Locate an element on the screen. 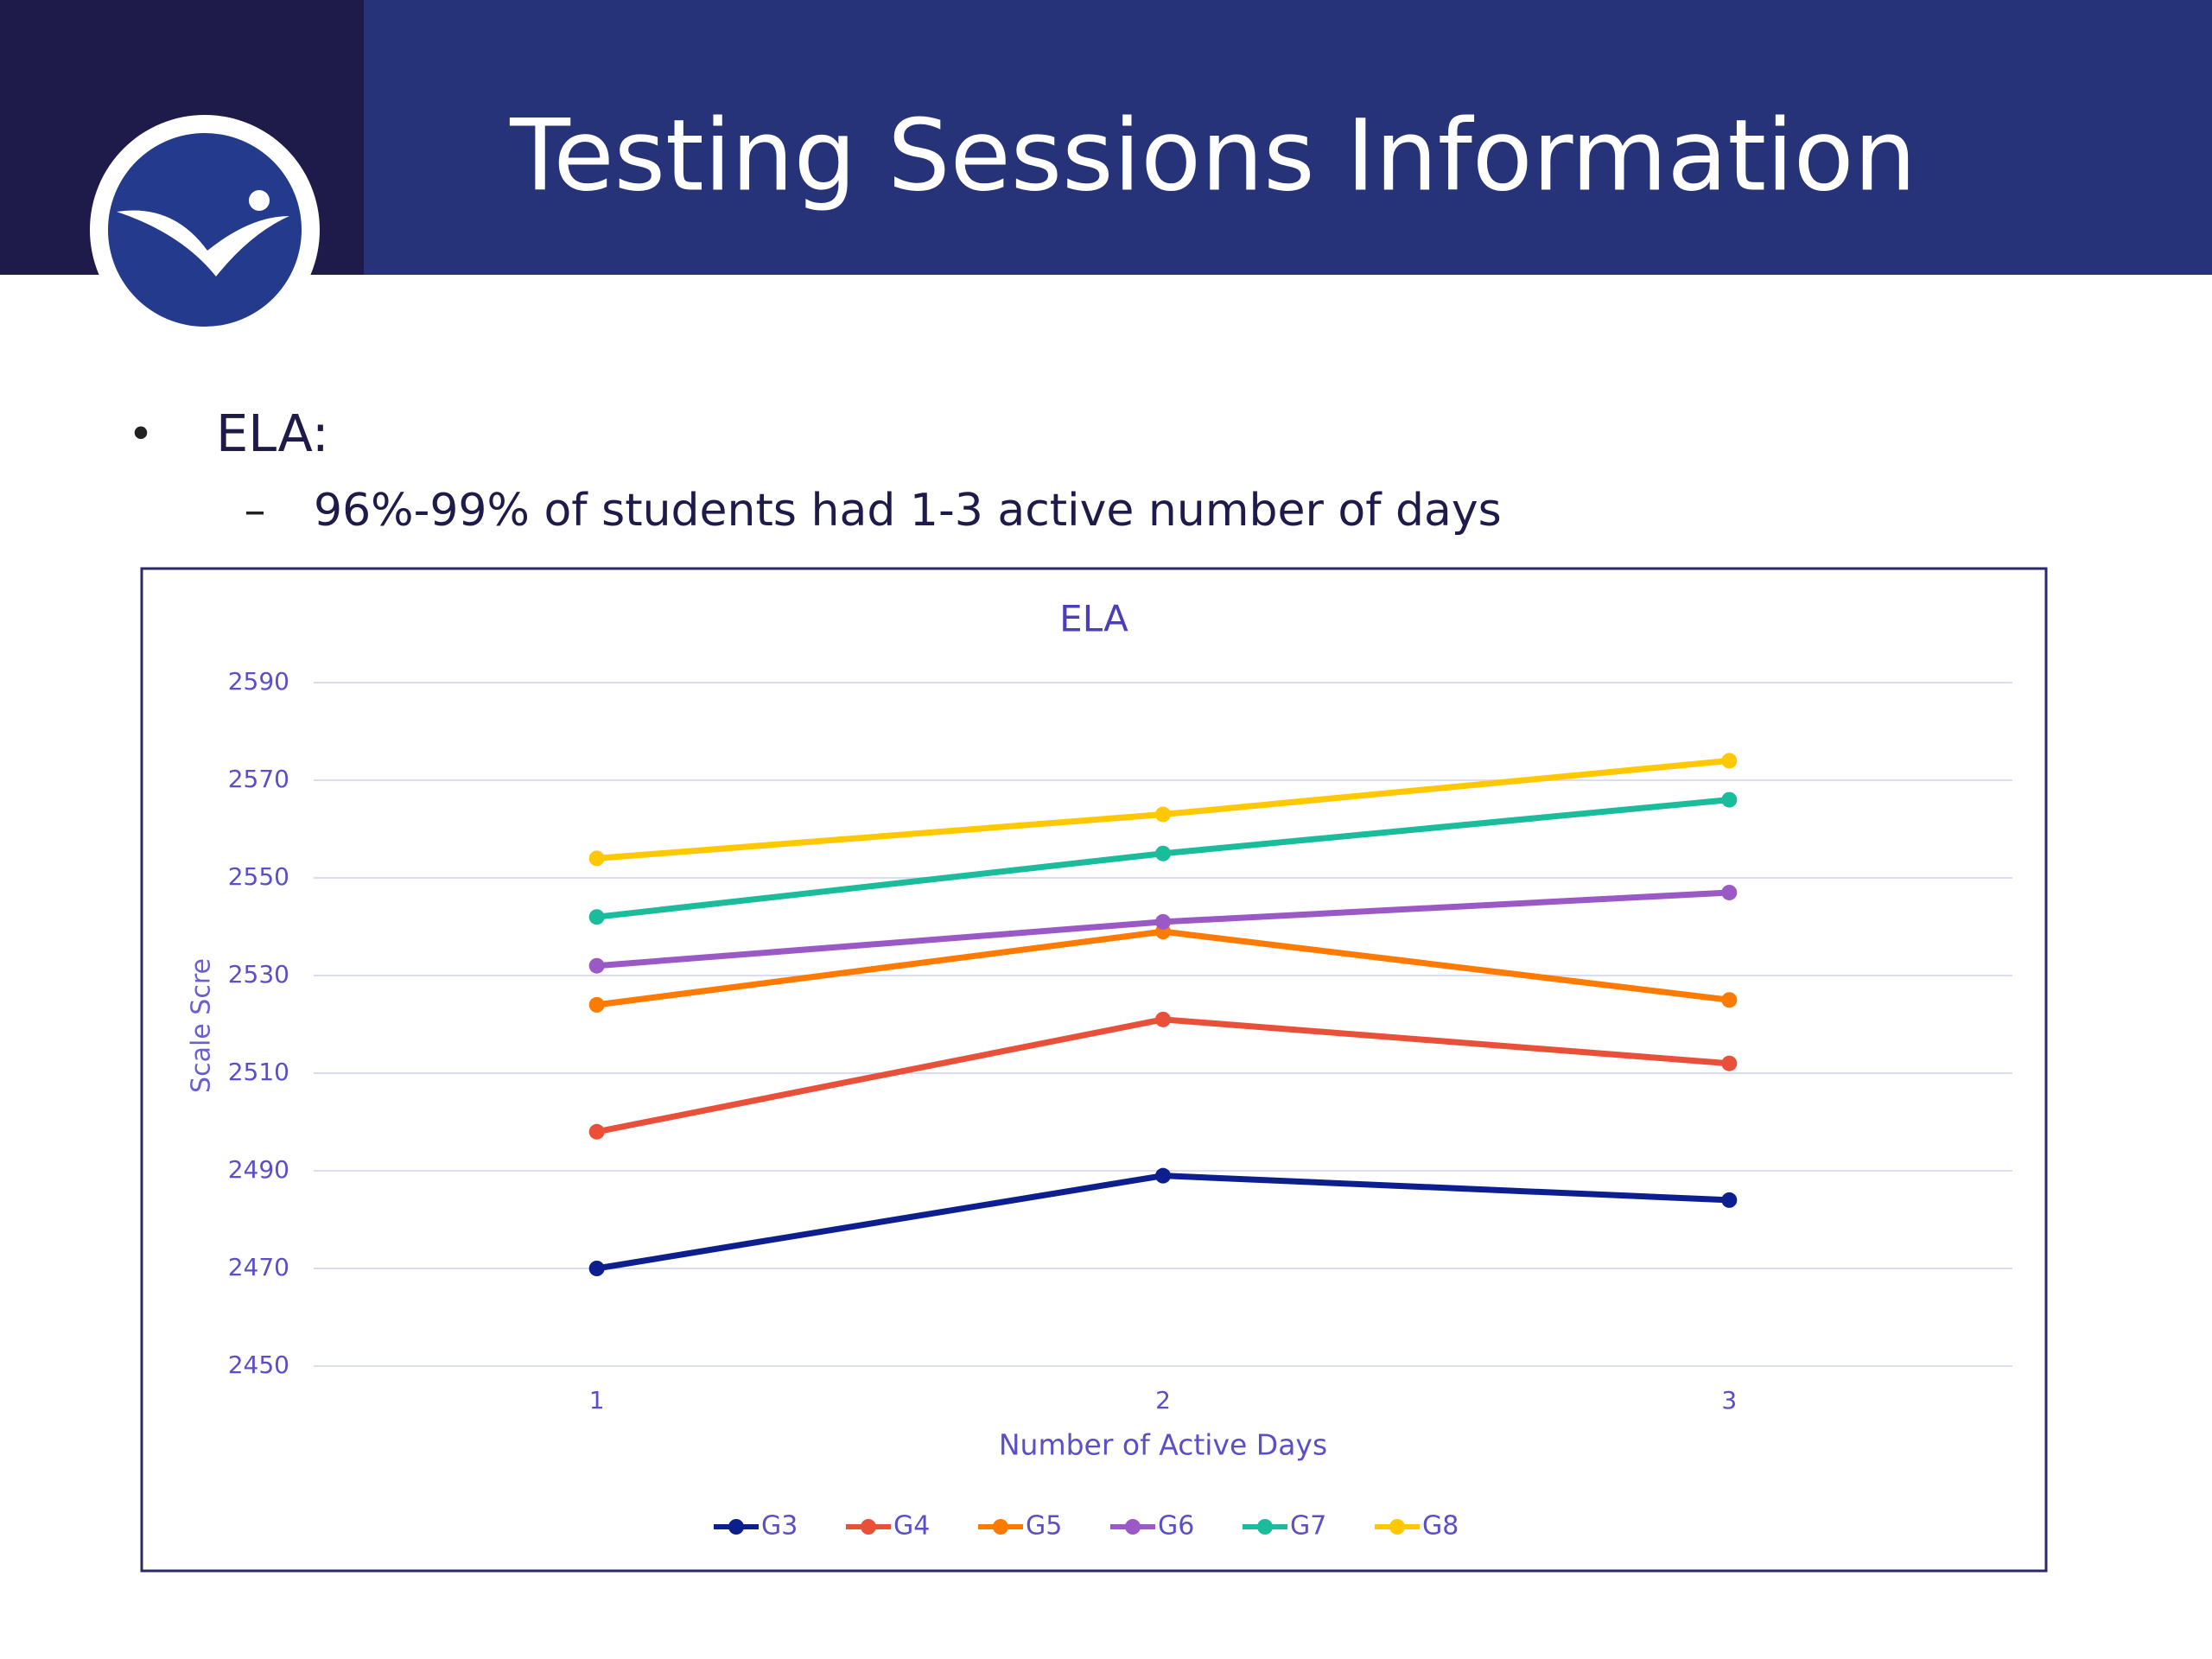  logo-mark is located at coordinates (203, 243).